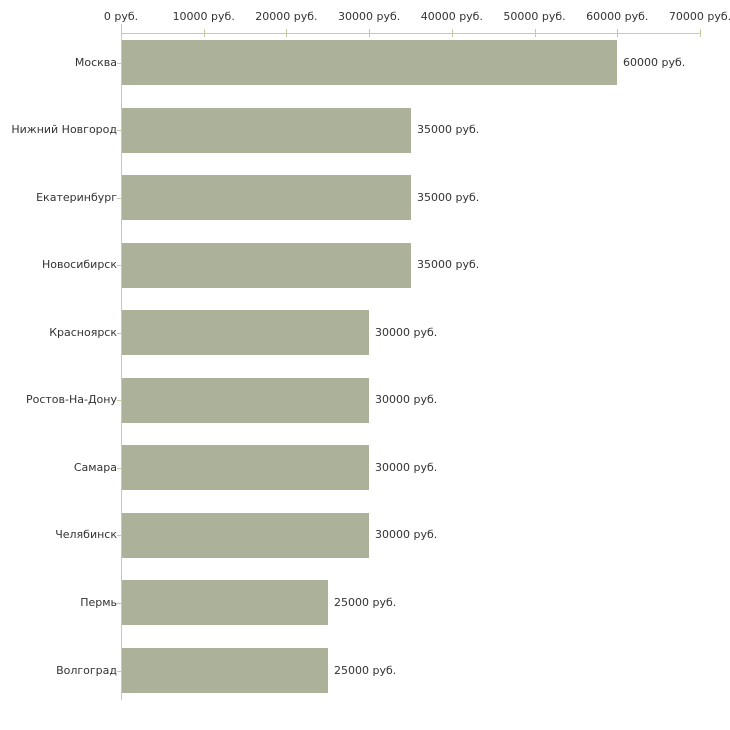 This screenshot has height=730, width=730. I want to click on category-label: Нижний Новгород, so click(64, 129).